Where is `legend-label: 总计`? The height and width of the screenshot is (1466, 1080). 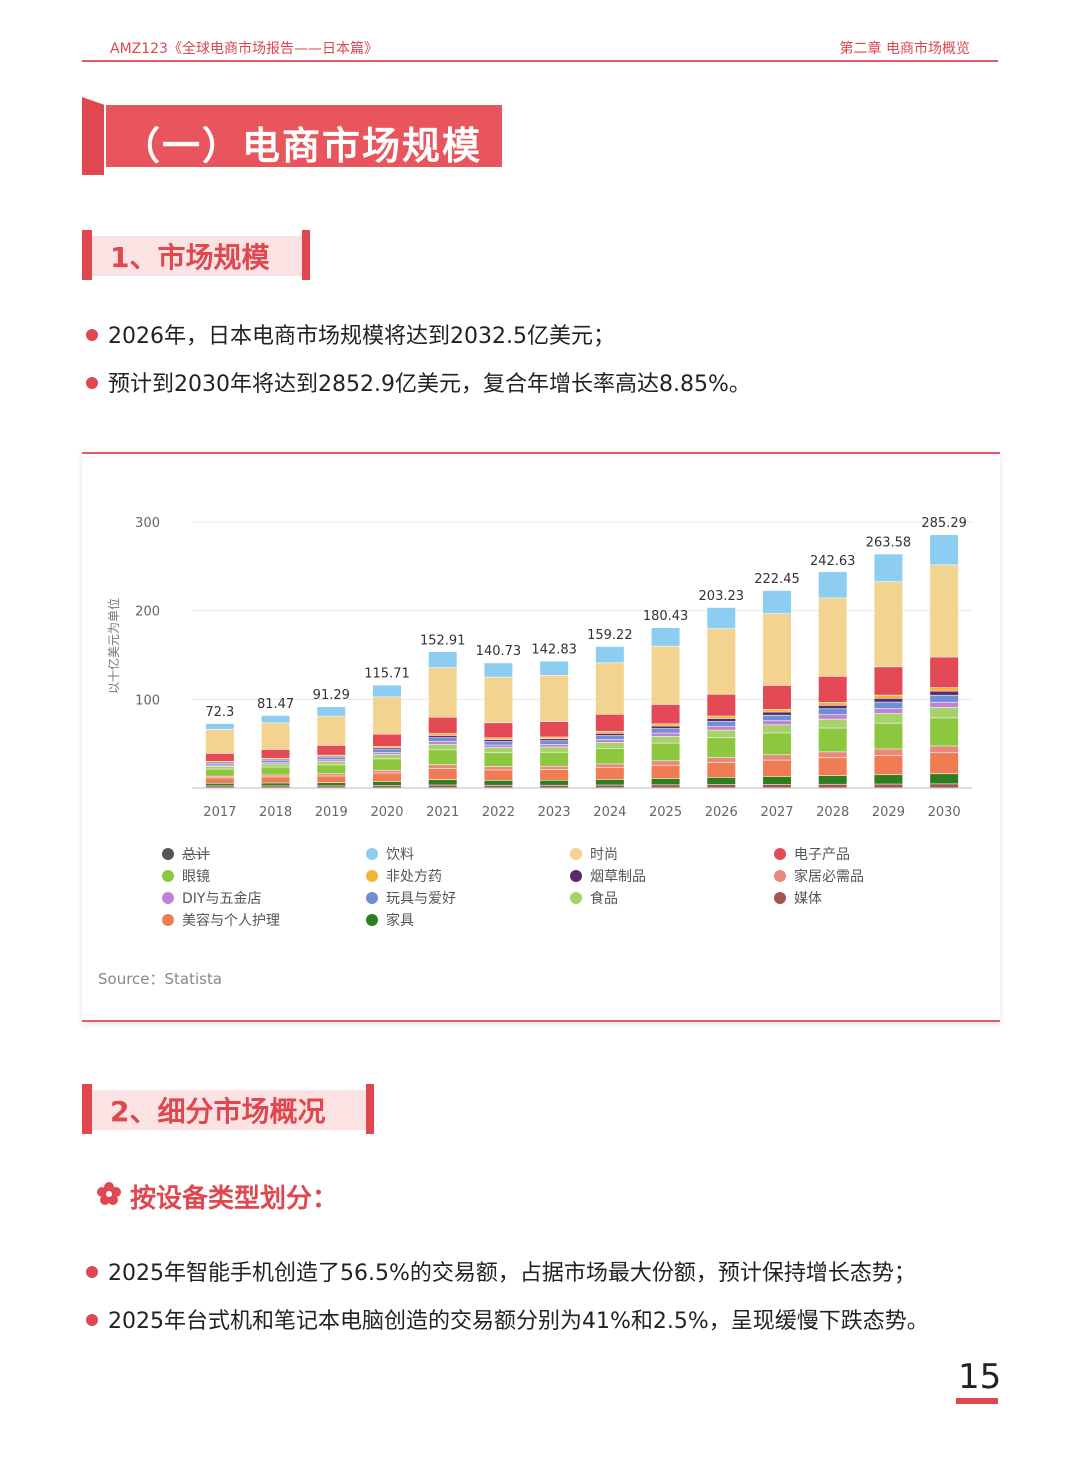
legend-label: 总计 is located at coordinates (196, 855).